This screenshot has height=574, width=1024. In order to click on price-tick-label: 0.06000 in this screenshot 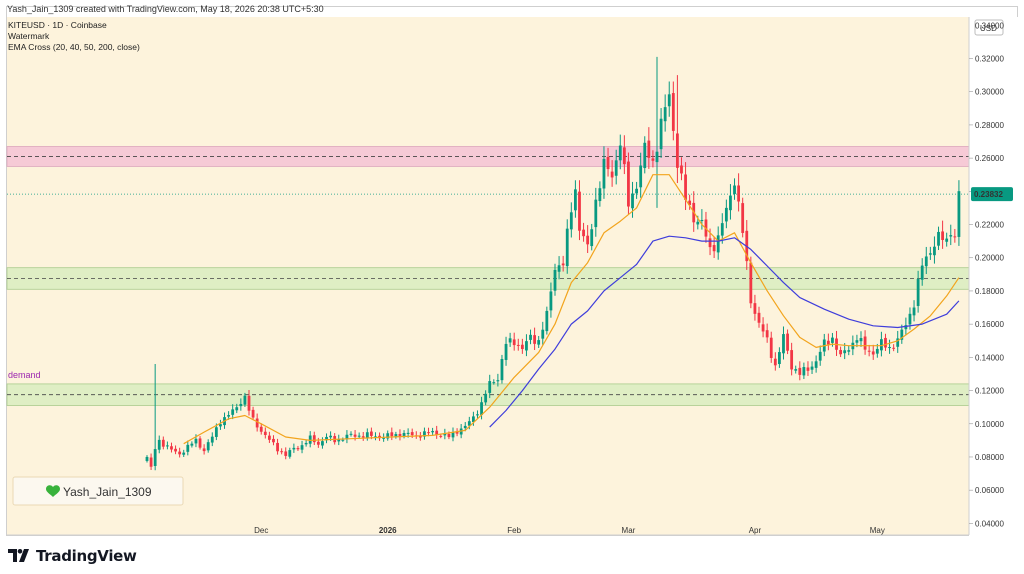, I will do `click(989, 490)`.